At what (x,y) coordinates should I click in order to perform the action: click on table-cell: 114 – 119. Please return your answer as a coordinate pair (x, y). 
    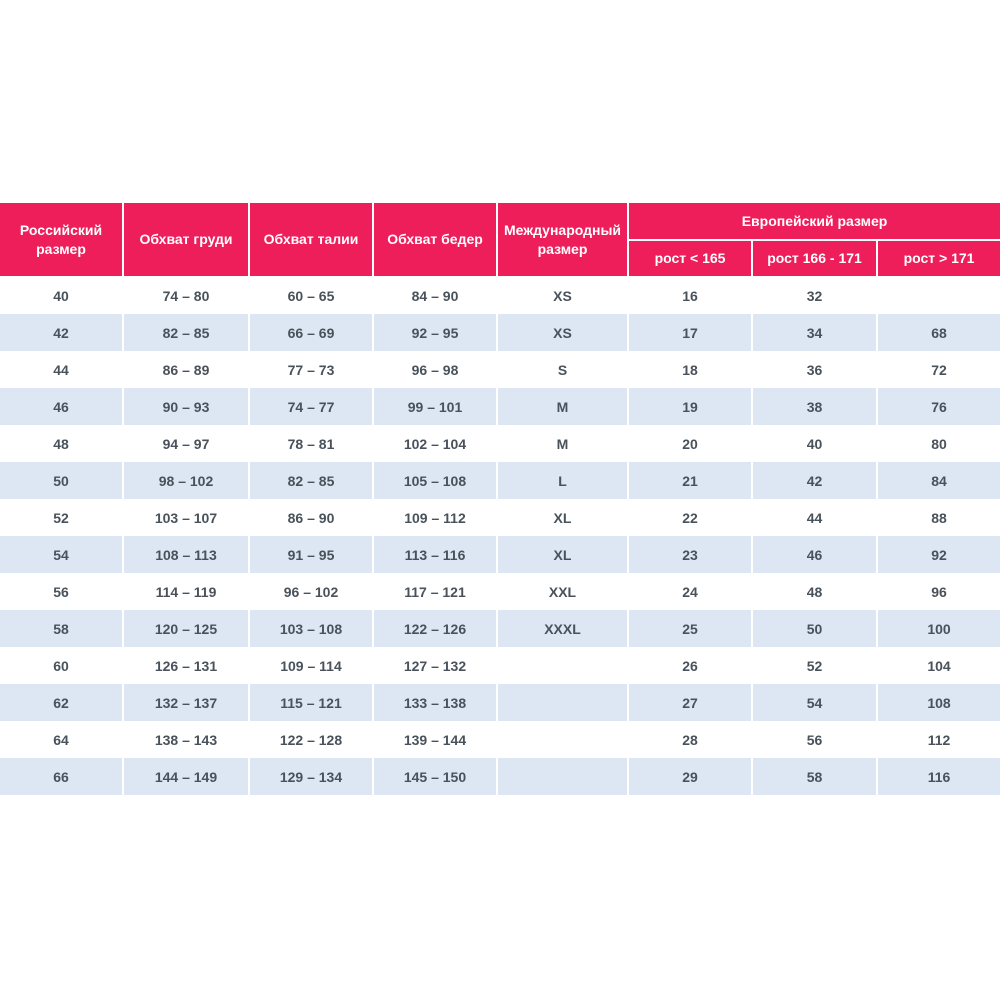
    Looking at the image, I should click on (186, 591).